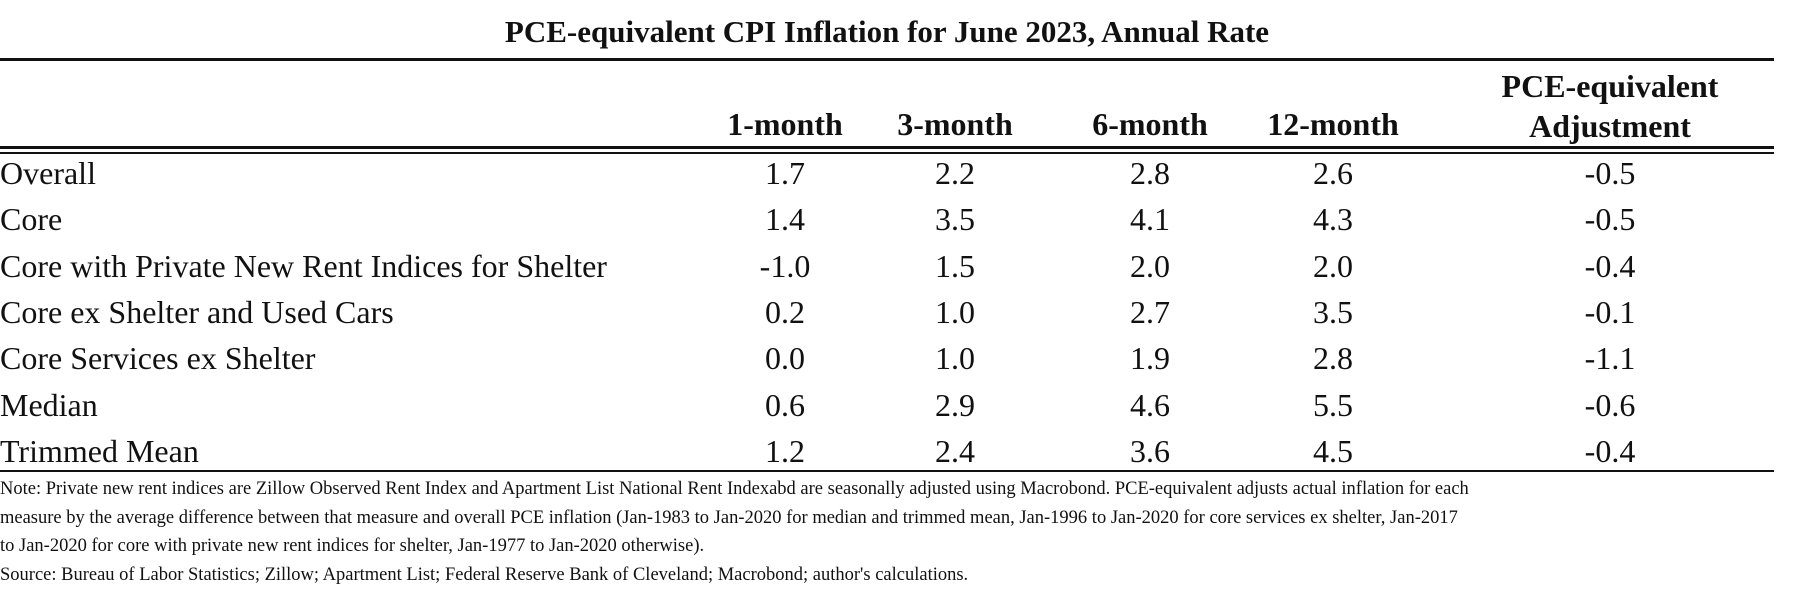 The height and width of the screenshot is (602, 1804). What do you see at coordinates (1150, 358) in the screenshot?
I see `table-cell: 1.9` at bounding box center [1150, 358].